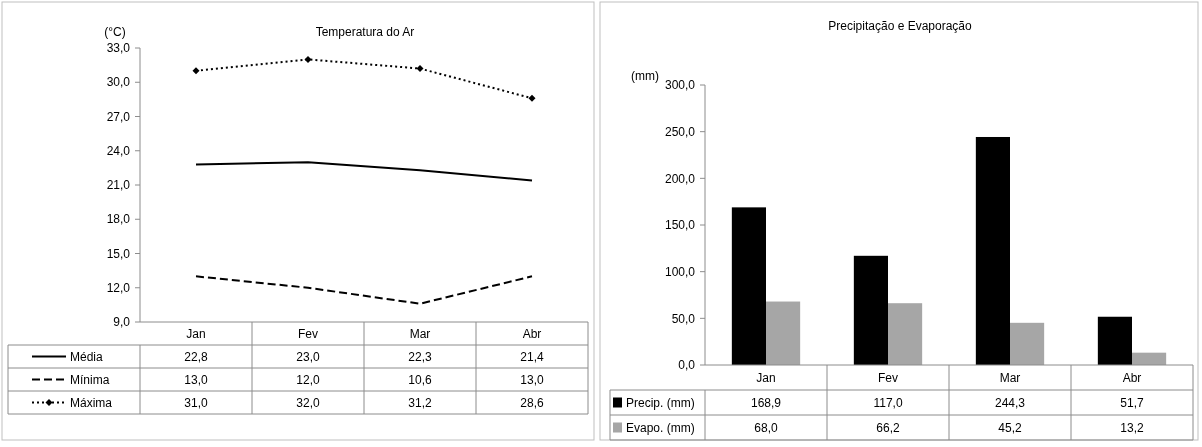 This screenshot has width=1202, height=447. Describe the element at coordinates (420, 356) in the screenshot. I see `data-label: 22,3` at that location.